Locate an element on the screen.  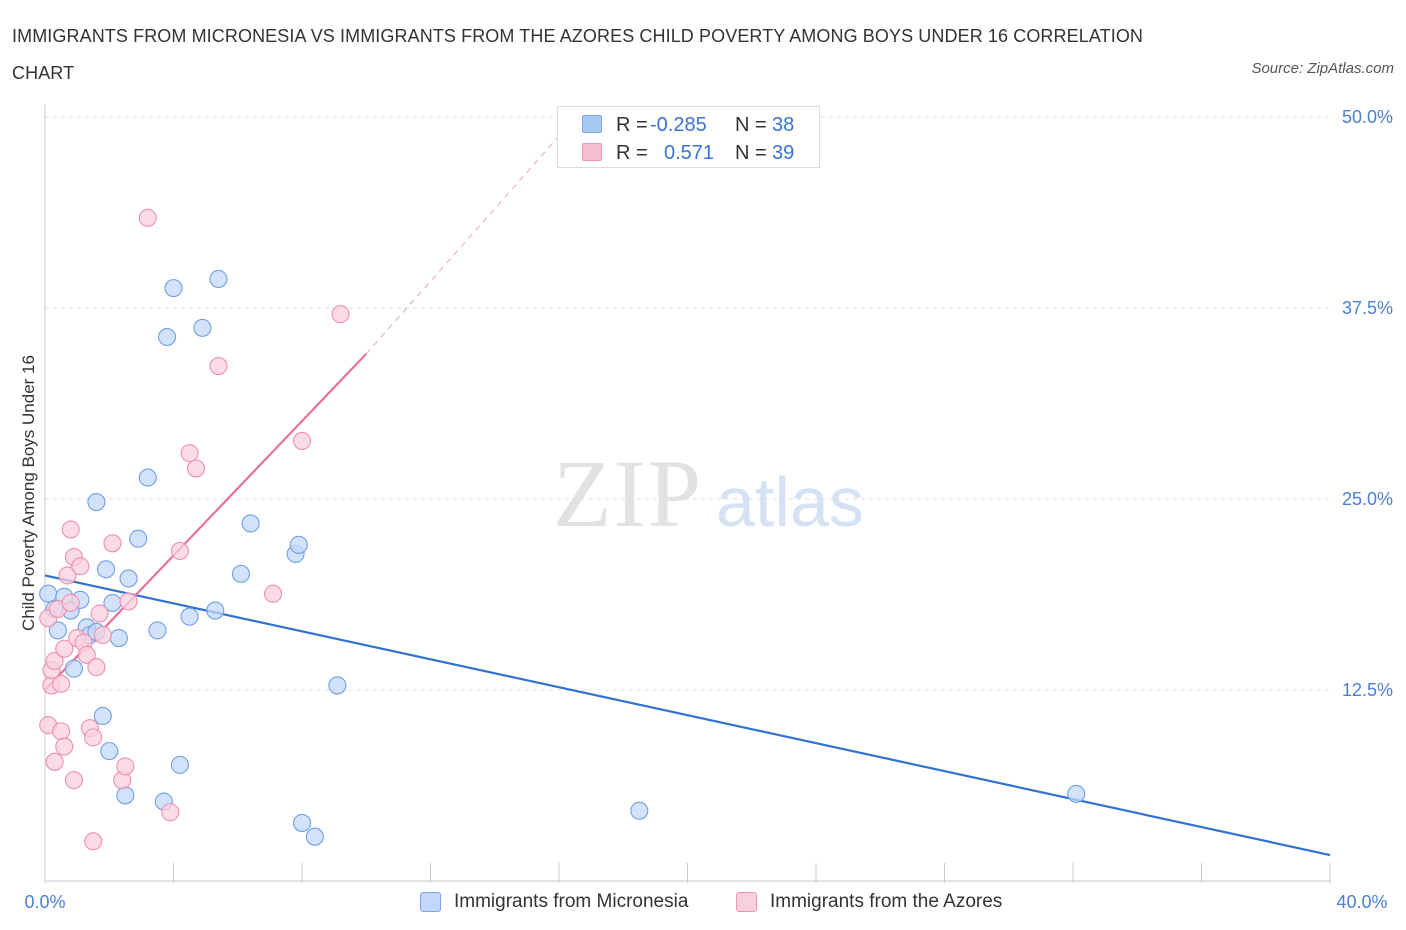
legend-r-value: -0.285 is located at coordinates (678, 125).